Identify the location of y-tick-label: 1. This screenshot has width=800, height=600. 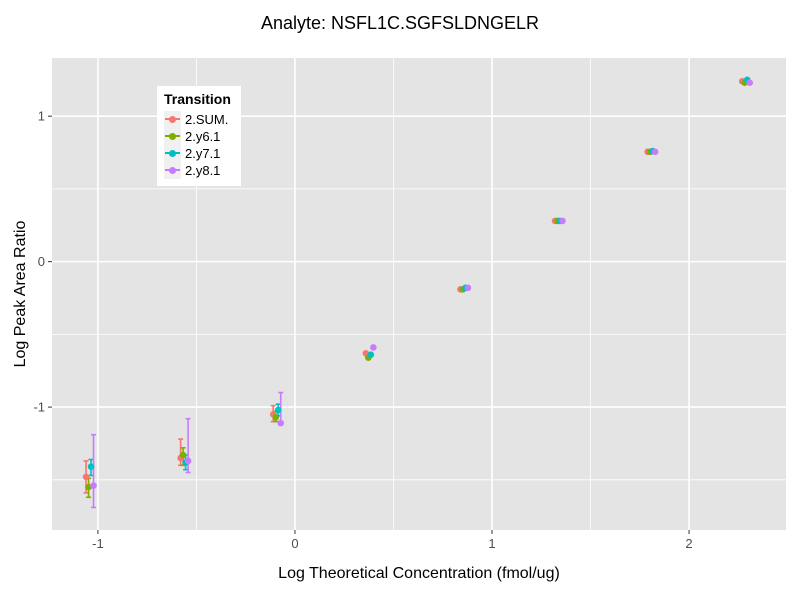
(41, 116).